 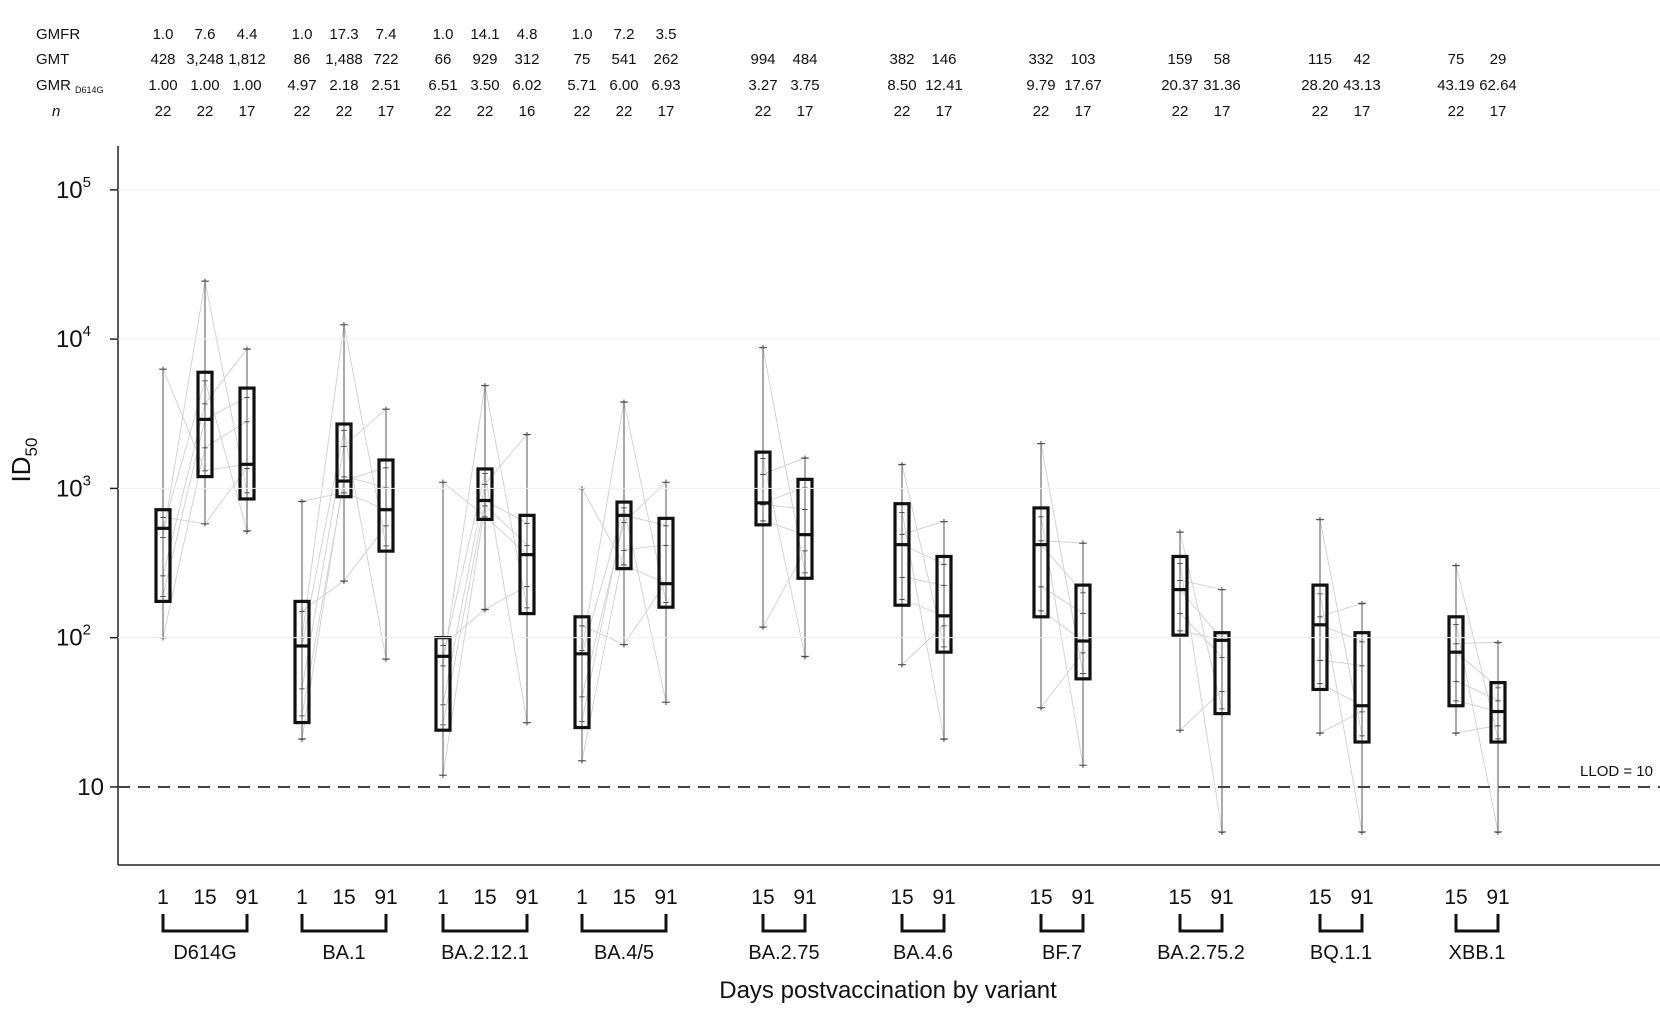 I want to click on stat-gmt-value: 382, so click(x=901, y=59).